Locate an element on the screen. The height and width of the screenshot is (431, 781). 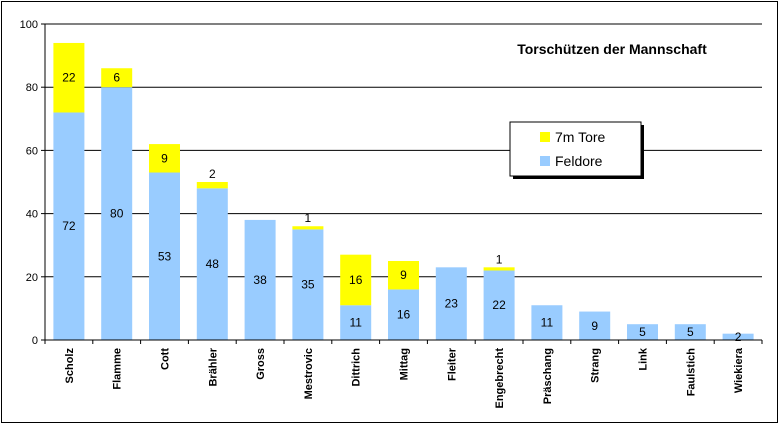
x-category-label-6: Dittrich is located at coordinates (357, 367).